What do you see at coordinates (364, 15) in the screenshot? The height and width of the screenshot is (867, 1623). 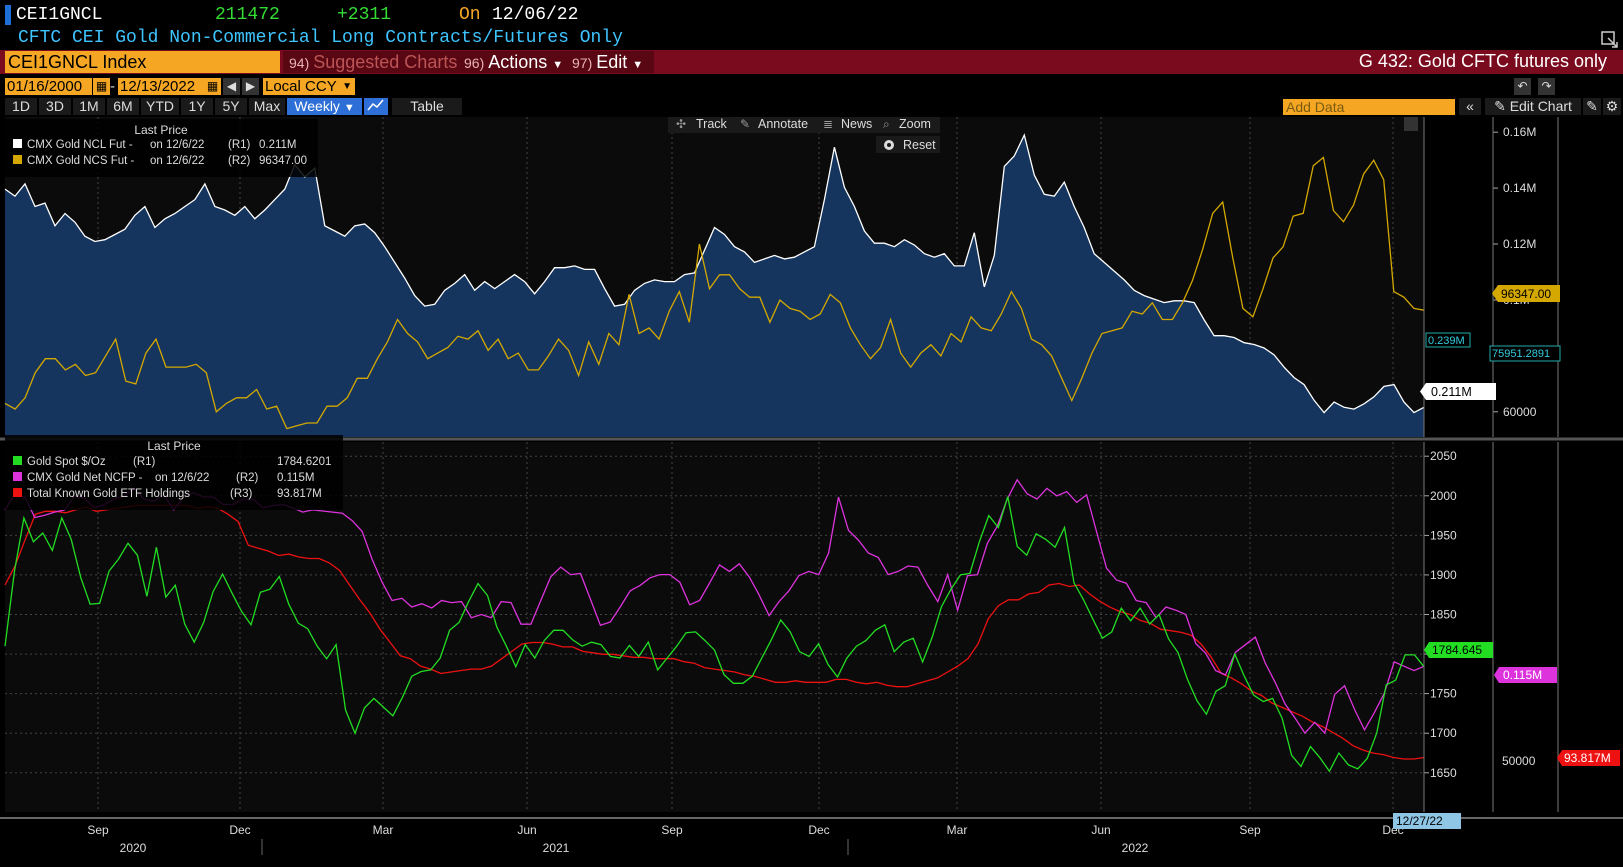 I see `change-value: +2311` at bounding box center [364, 15].